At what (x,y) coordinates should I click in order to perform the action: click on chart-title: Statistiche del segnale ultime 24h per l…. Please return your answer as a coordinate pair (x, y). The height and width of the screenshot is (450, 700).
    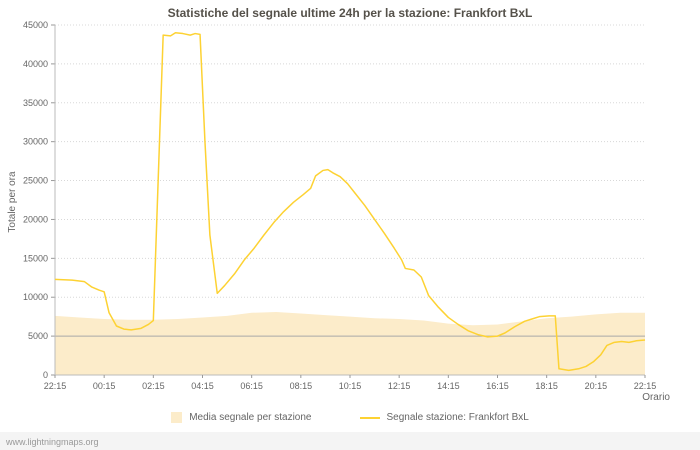
    Looking at the image, I should click on (350, 13).